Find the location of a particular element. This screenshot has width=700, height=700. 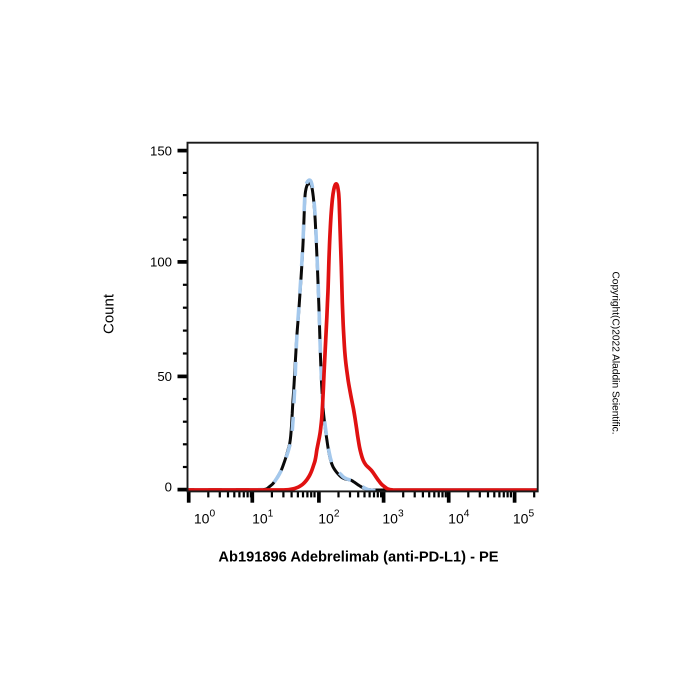

svg-text:Ab191896 Adebrelimab (anti-PD-: Ab191896 Adebrelimab (anti-PD-L1) - PE is located at coordinates (358, 558).